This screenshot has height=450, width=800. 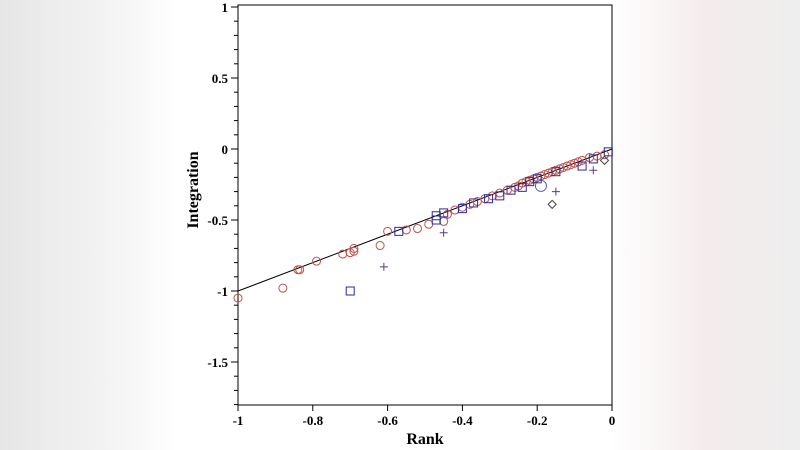 What do you see at coordinates (220, 78) in the screenshot?
I see `y-tick-label: 0.5` at bounding box center [220, 78].